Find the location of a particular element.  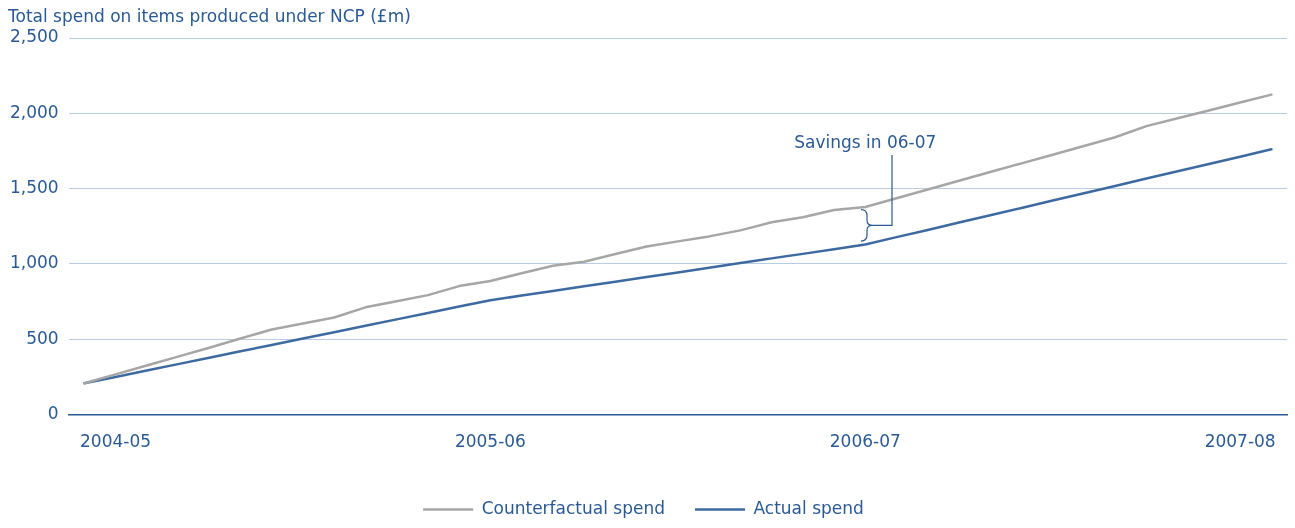

x-tick-label: 2004-05 is located at coordinates (116, 441).